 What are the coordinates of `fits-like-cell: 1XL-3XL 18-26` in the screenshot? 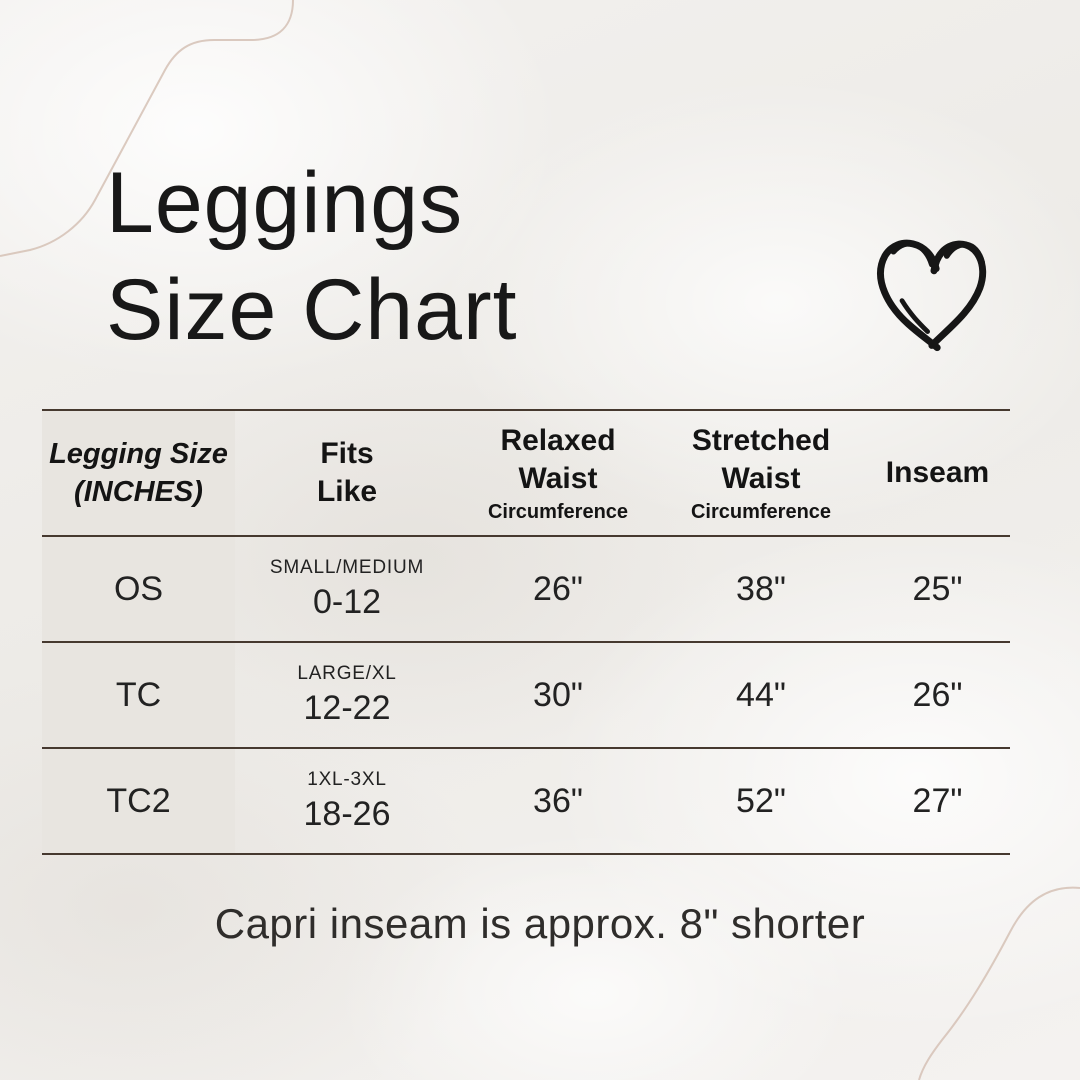 It's located at (347, 801).